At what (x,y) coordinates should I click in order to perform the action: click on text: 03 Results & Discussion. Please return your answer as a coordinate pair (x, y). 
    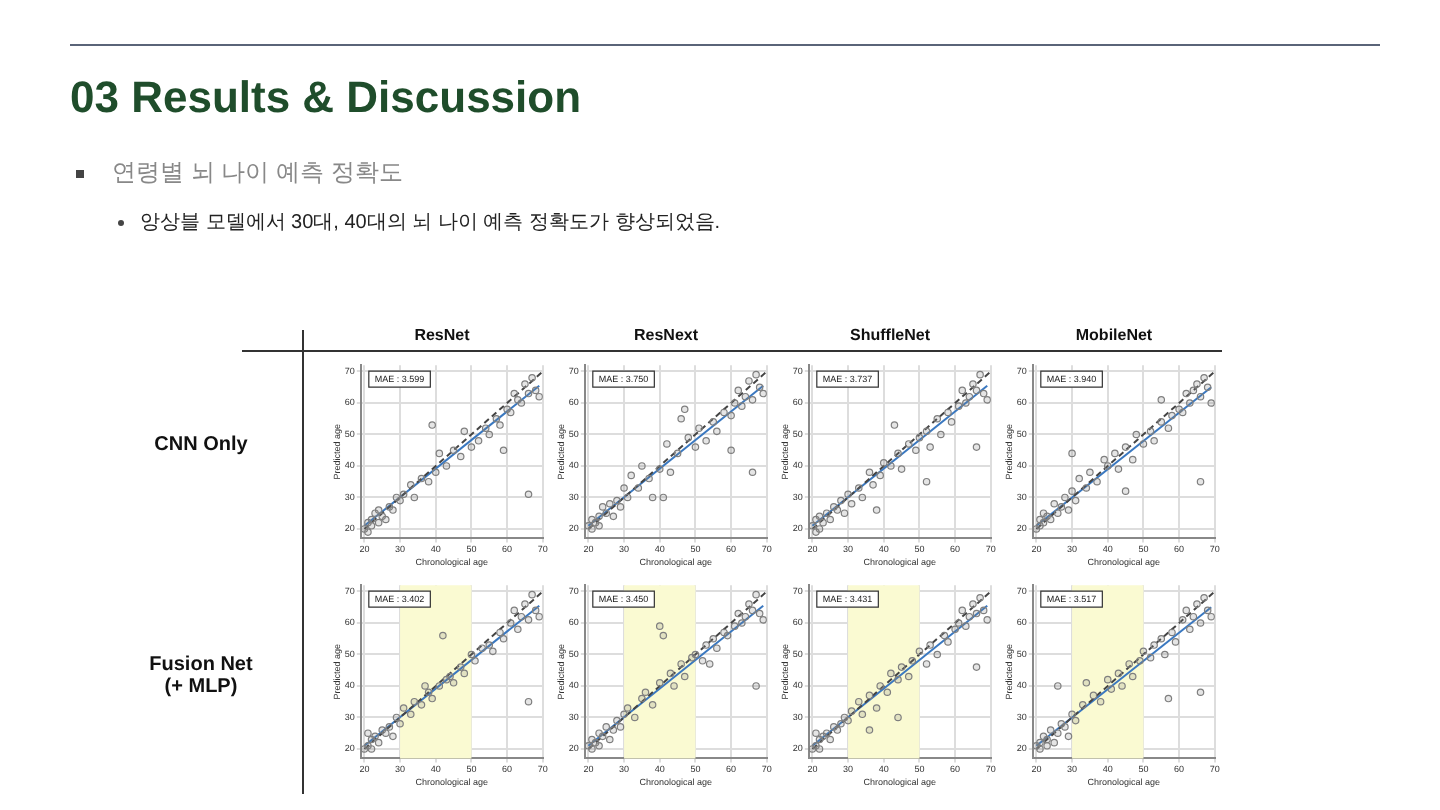
    Looking at the image, I should click on (326, 98).